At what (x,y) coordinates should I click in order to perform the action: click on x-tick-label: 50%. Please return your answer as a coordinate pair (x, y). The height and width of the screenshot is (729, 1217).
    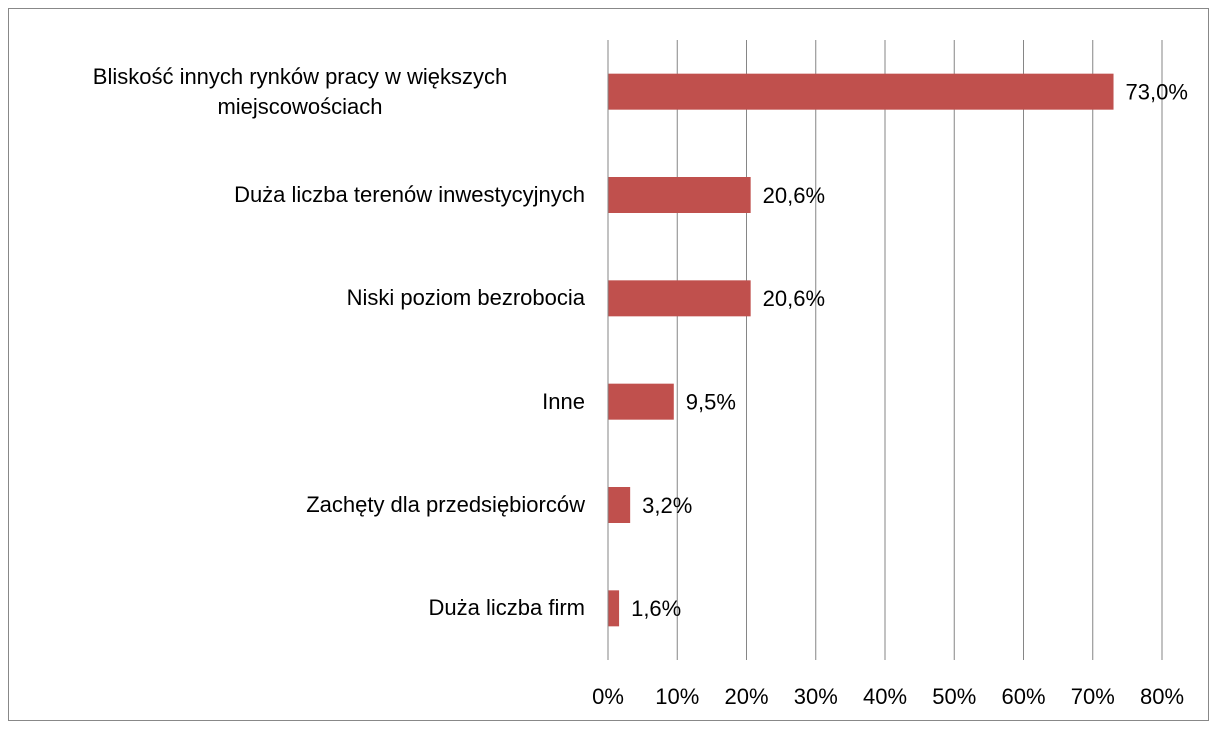
    Looking at the image, I should click on (954, 696).